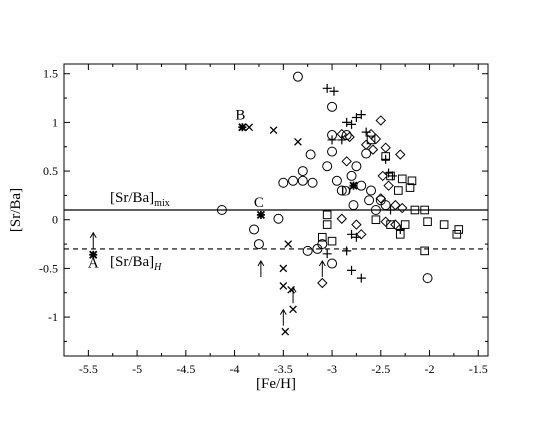 Image resolution: width=550 pixels, height=425 pixels. What do you see at coordinates (276, 384) in the screenshot?
I see `x-axis-title: [Fe/H]` at bounding box center [276, 384].